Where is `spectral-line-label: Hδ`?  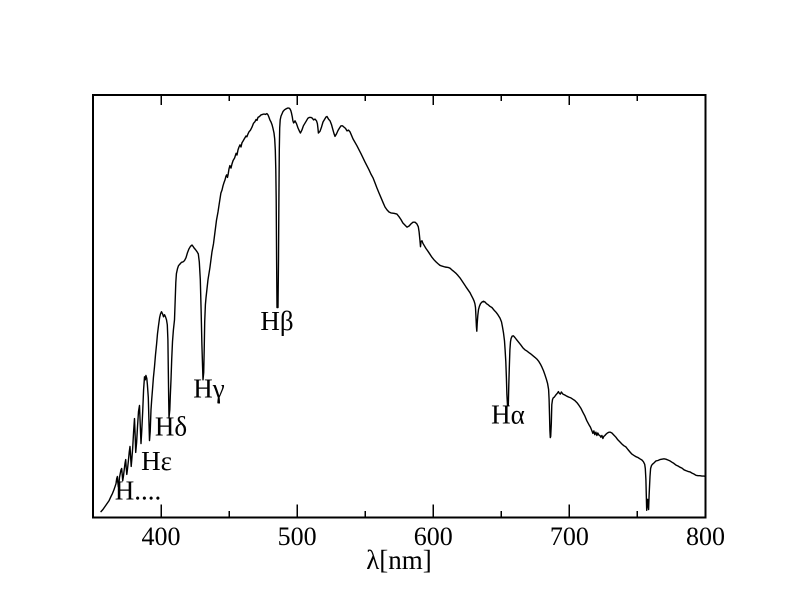 spectral-line-label: Hδ is located at coordinates (171, 427).